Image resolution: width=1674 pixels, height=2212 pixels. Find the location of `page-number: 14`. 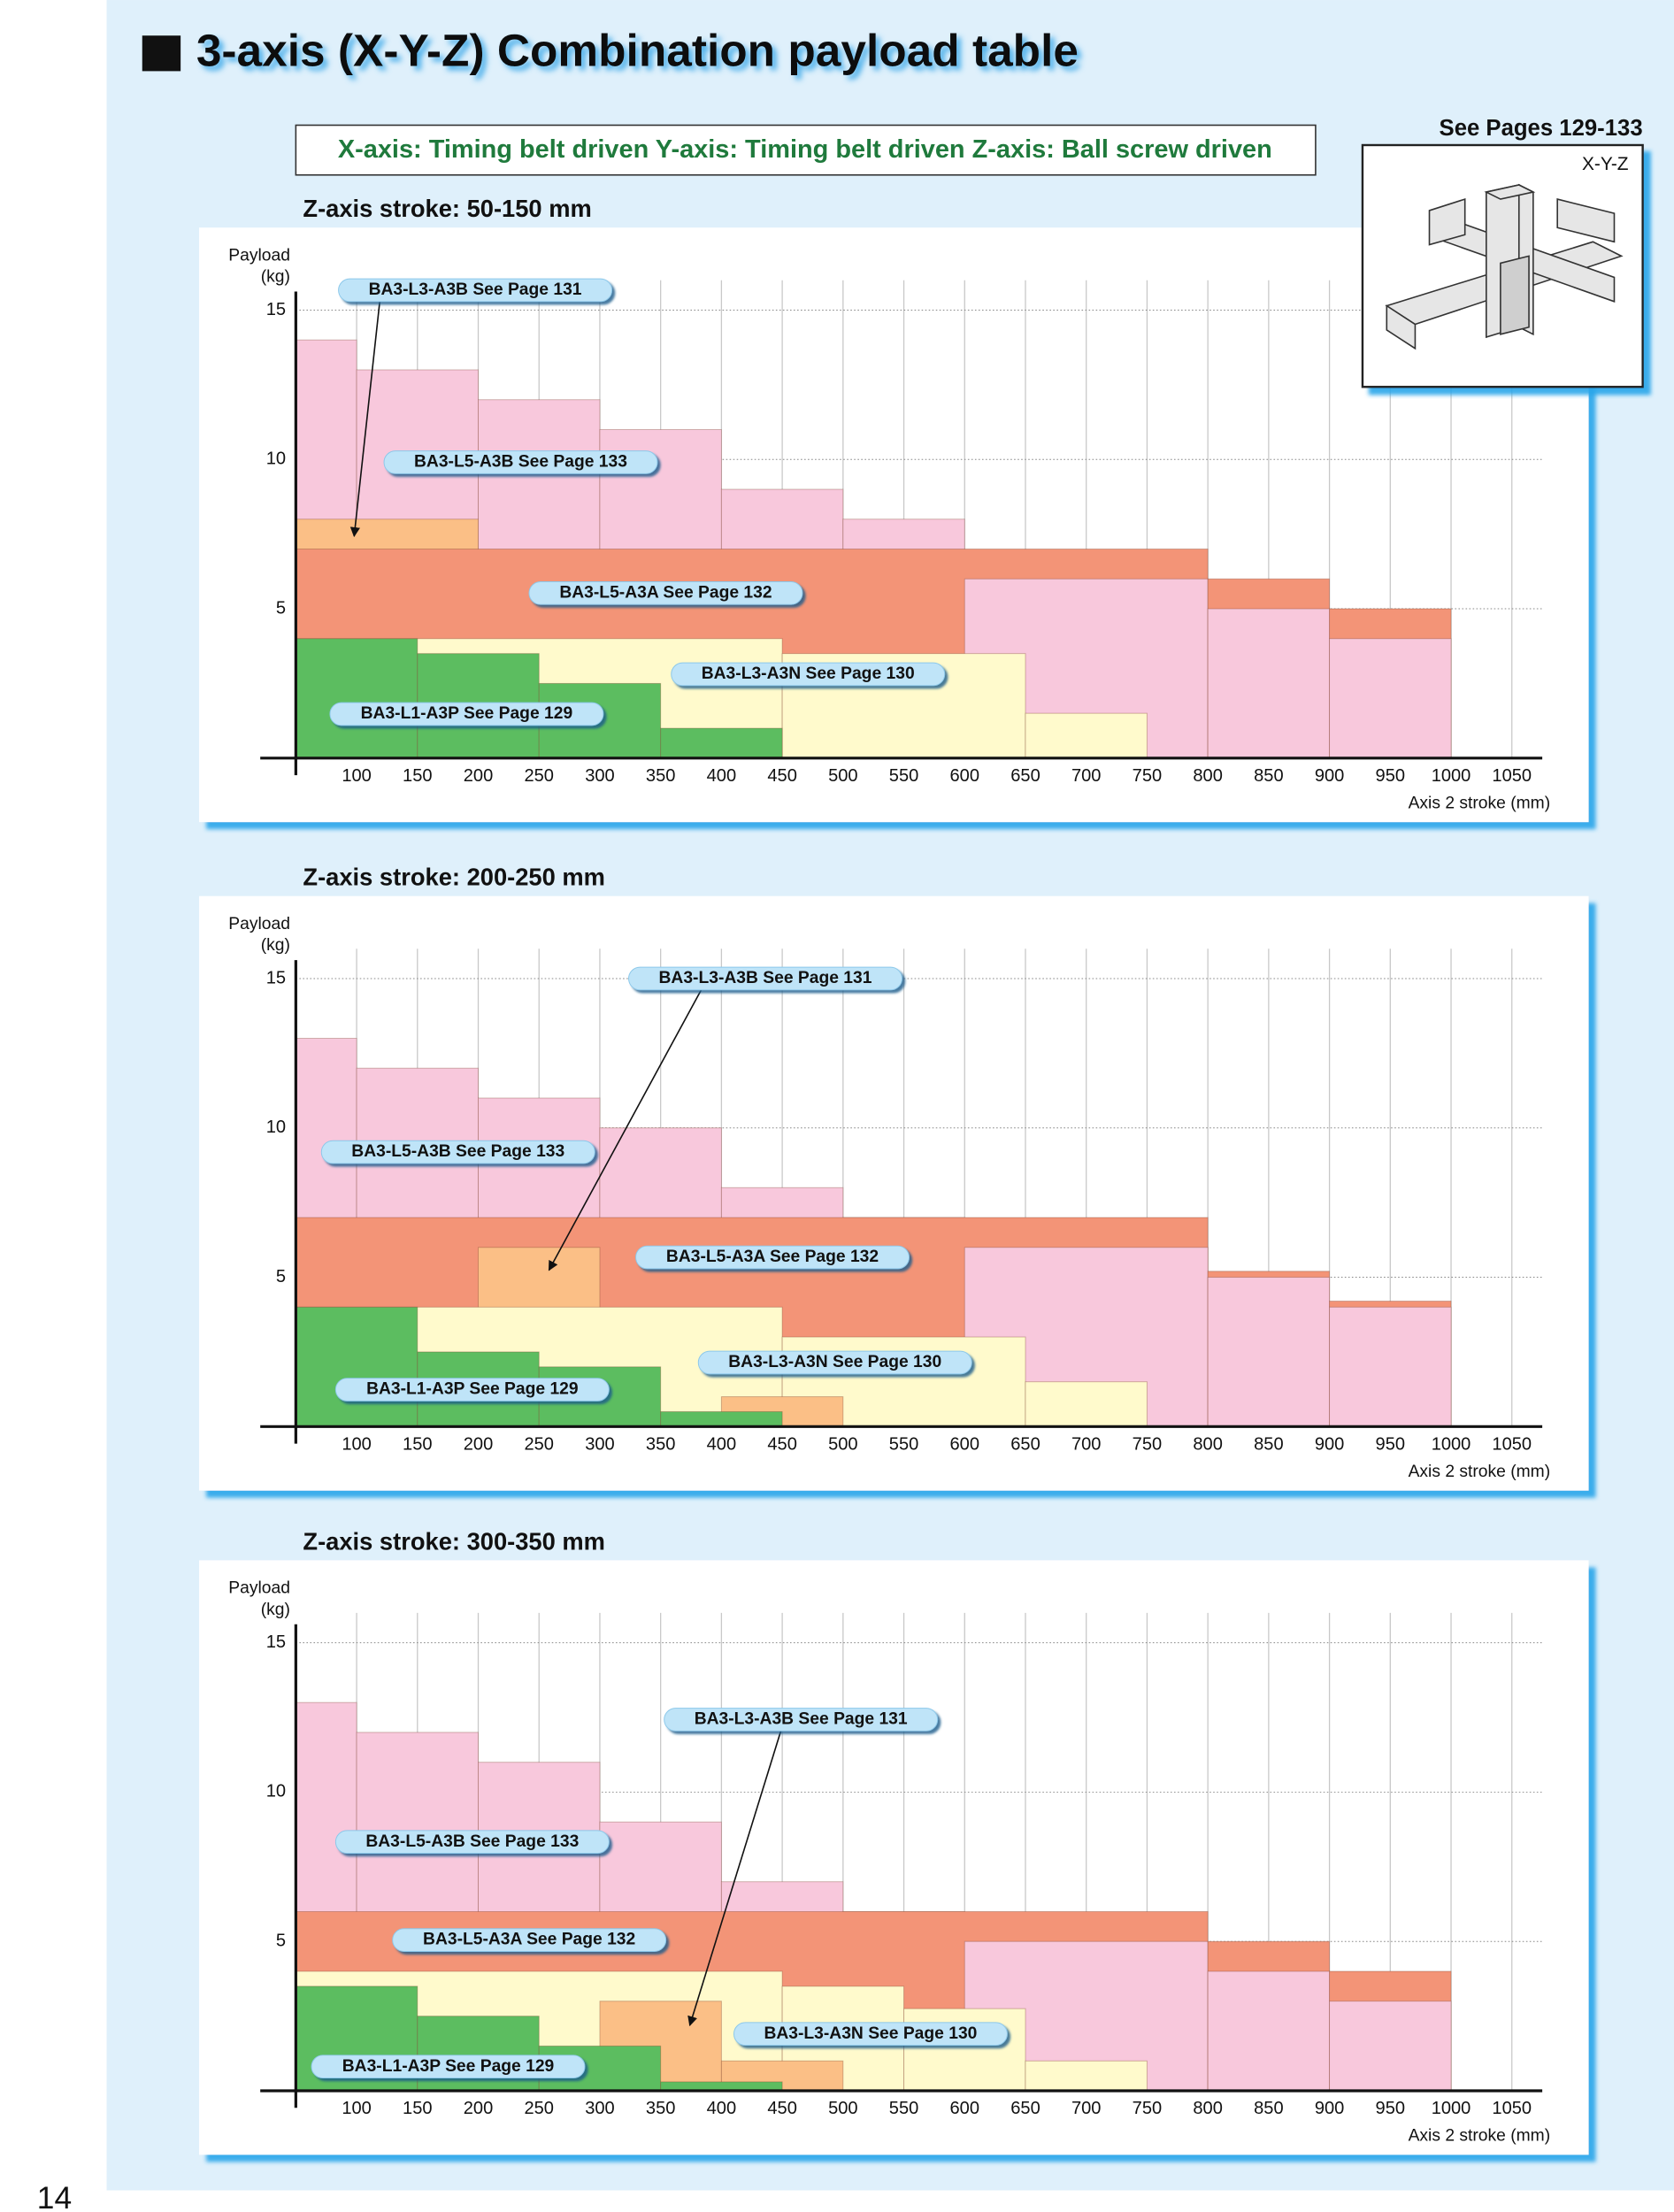

page-number: 14 is located at coordinates (54, 2196).